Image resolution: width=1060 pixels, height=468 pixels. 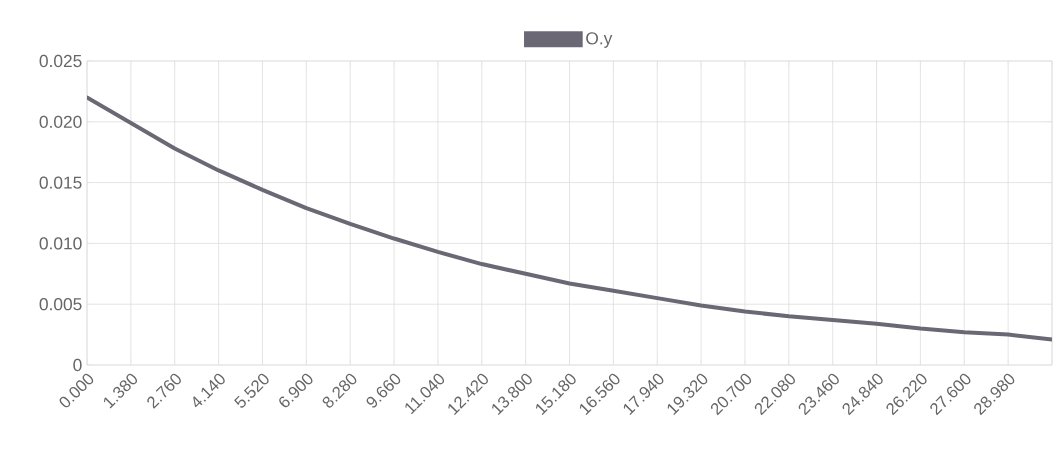 What do you see at coordinates (60, 121) in the screenshot?
I see `y-tick-label: 0.020` at bounding box center [60, 121].